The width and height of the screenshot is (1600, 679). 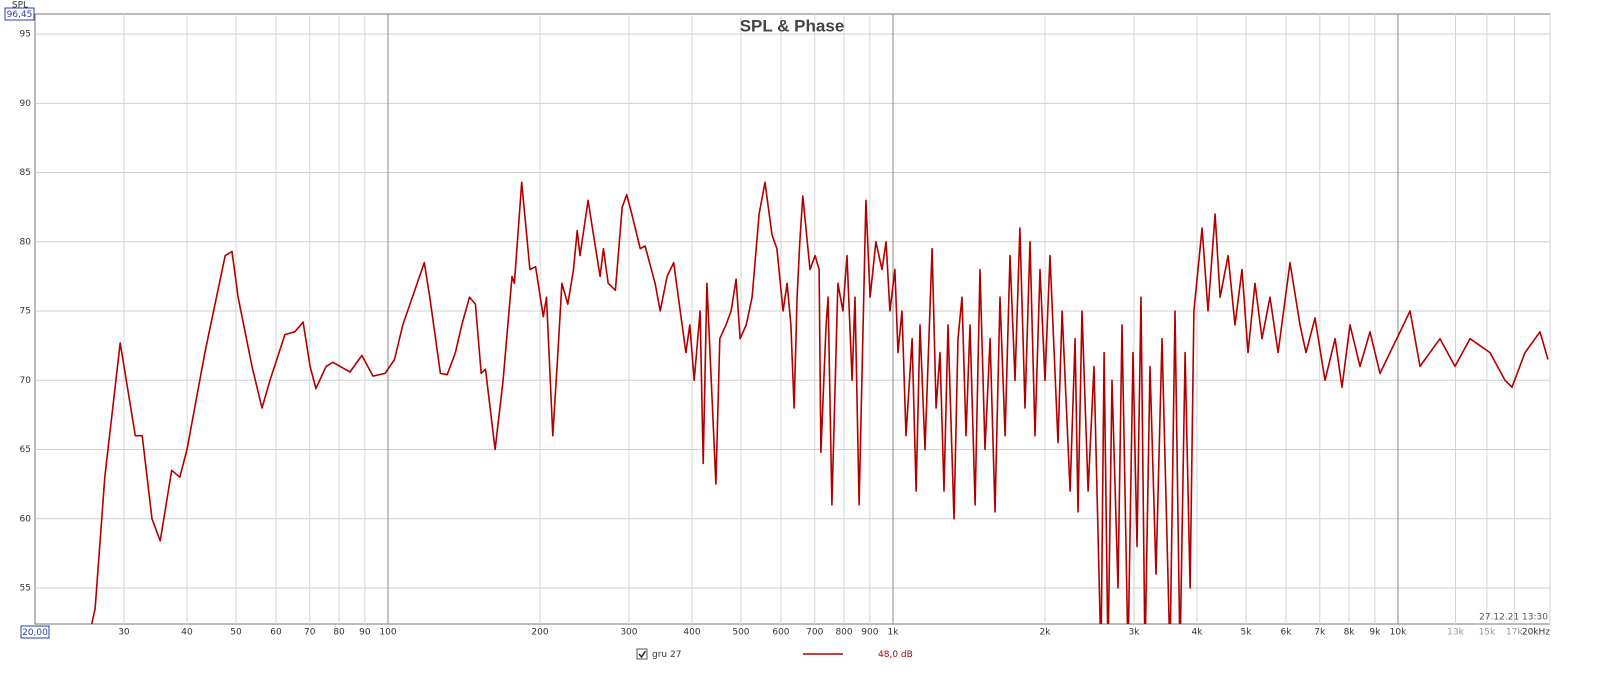 I want to click on x-tick-label: 200, so click(x=539, y=633).